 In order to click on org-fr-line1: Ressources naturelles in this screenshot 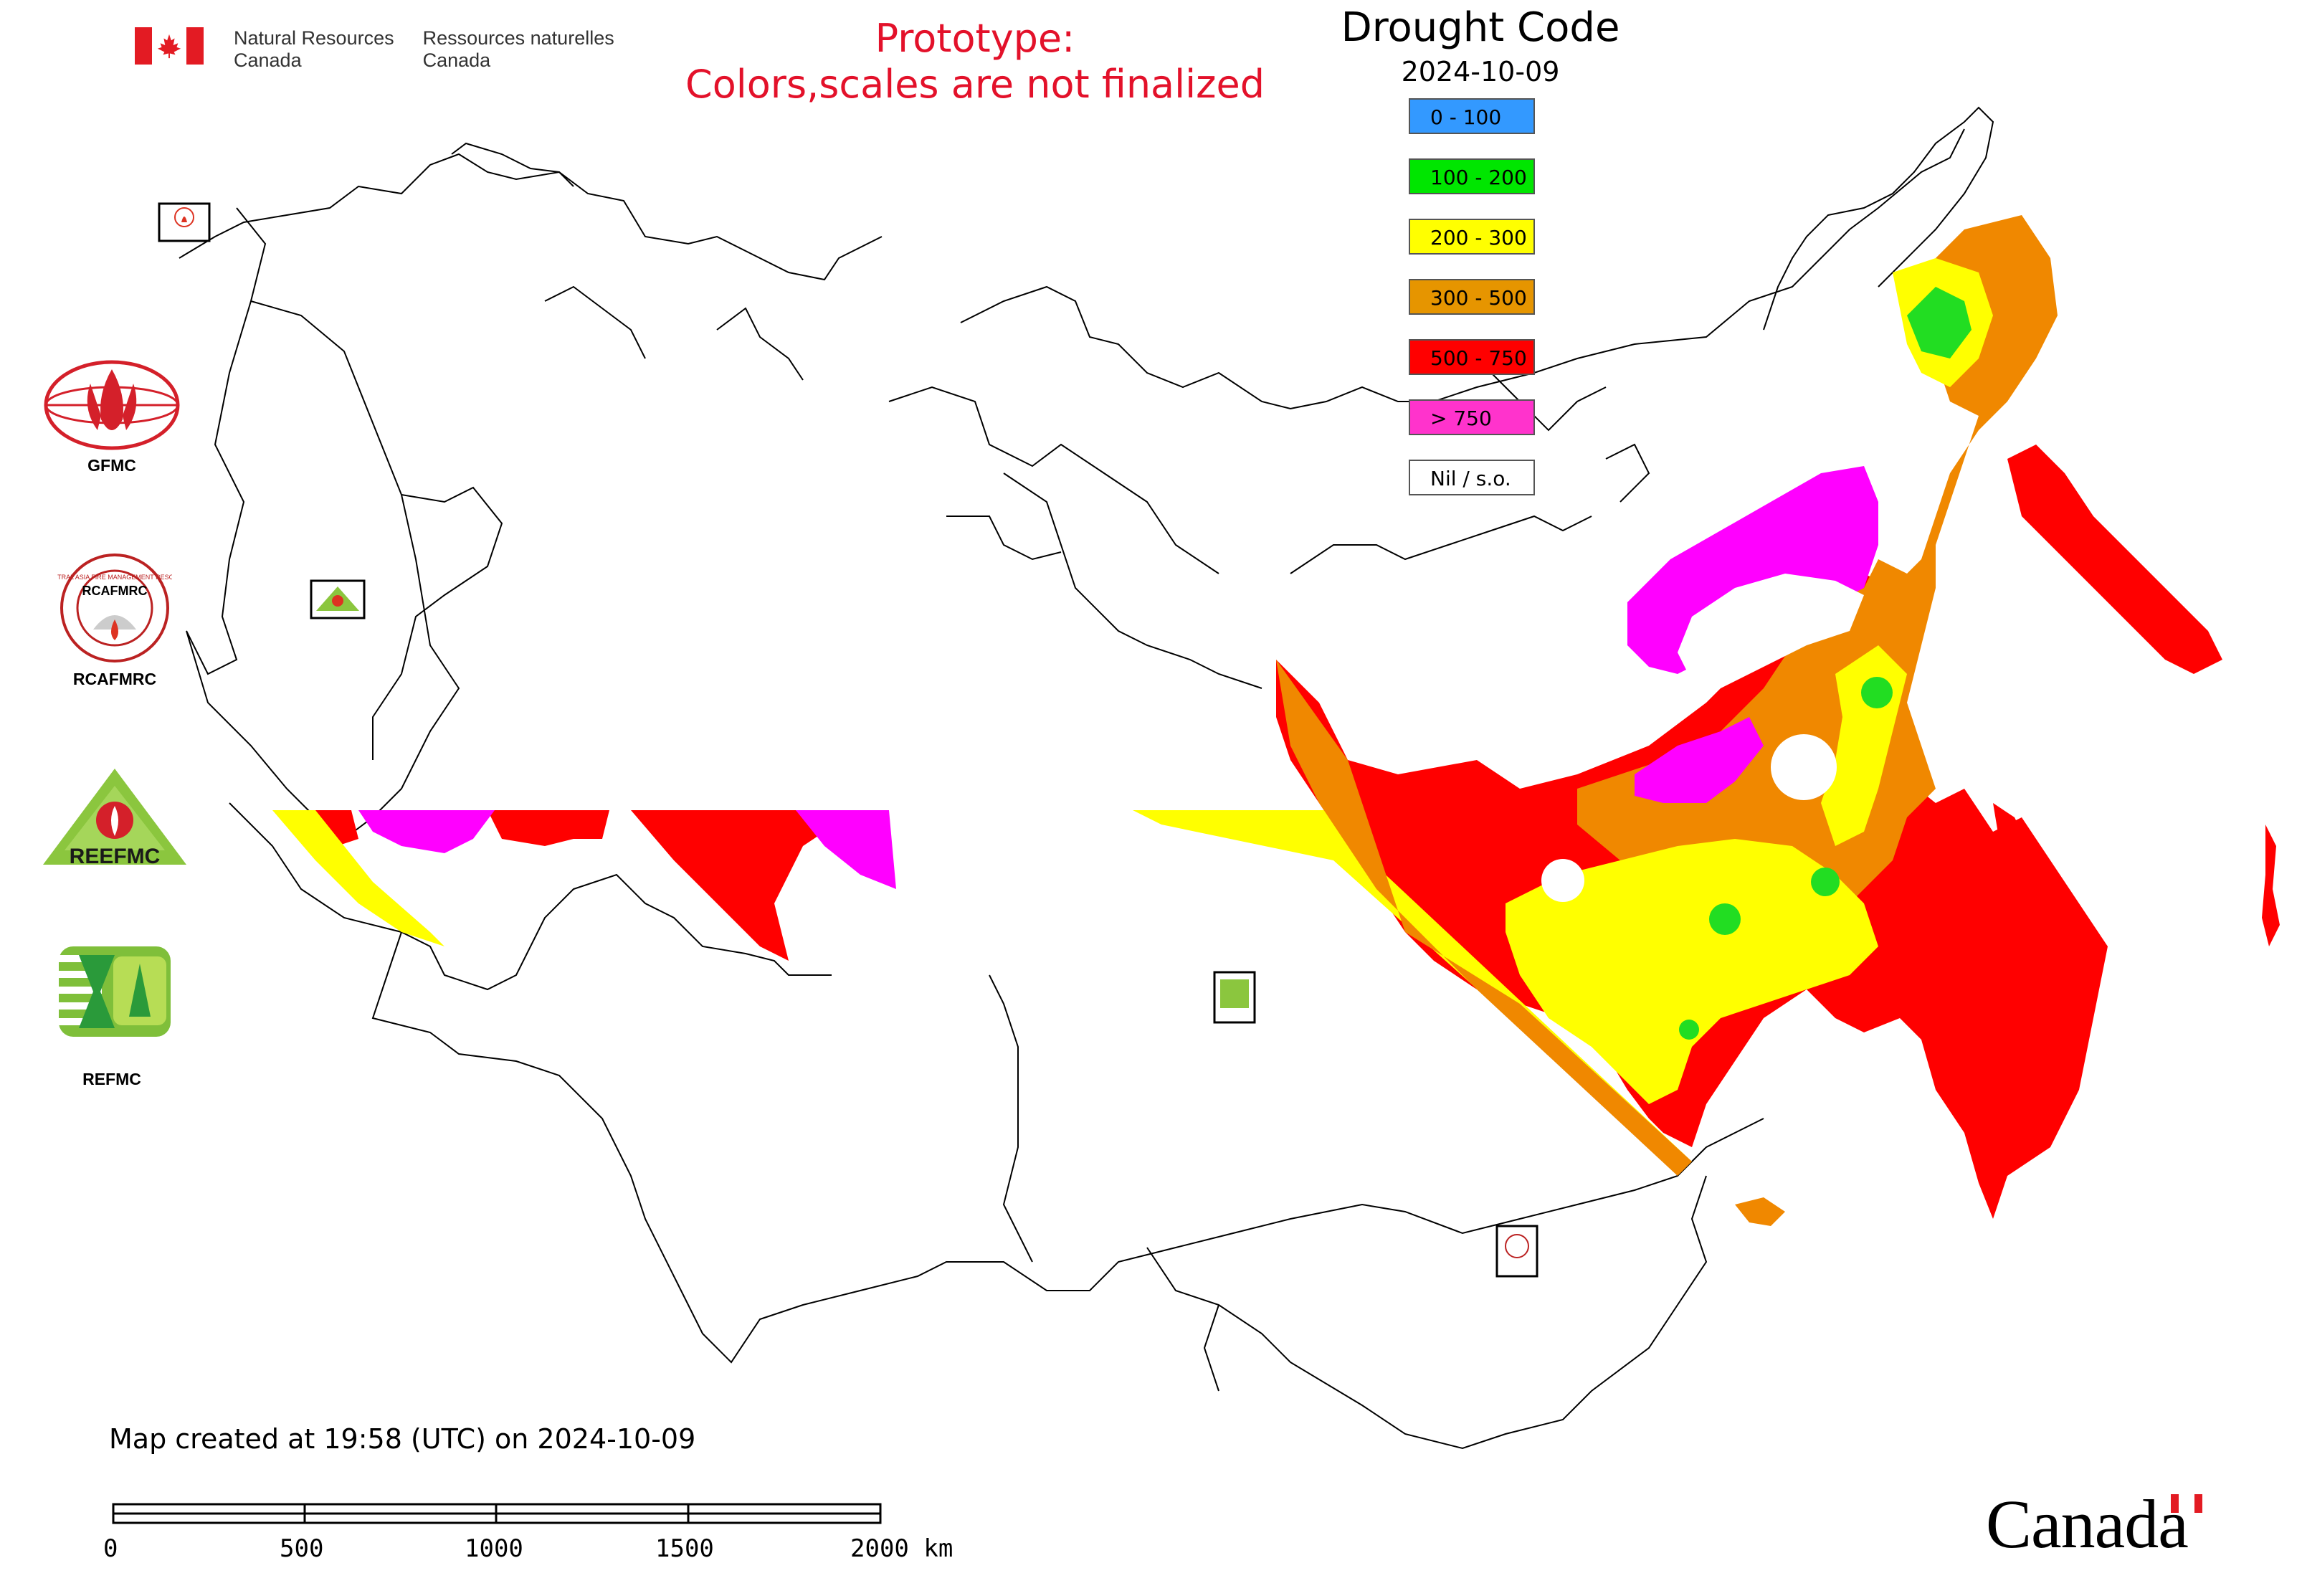, I will do `click(518, 38)`.